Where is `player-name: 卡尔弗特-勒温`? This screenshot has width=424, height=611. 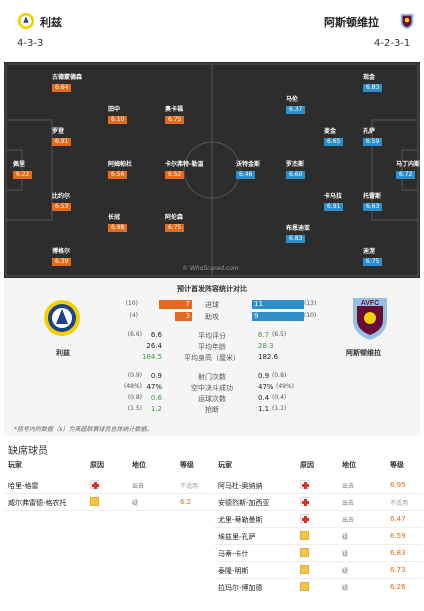 player-name: 卡尔弗特-勒温 is located at coordinates (184, 164).